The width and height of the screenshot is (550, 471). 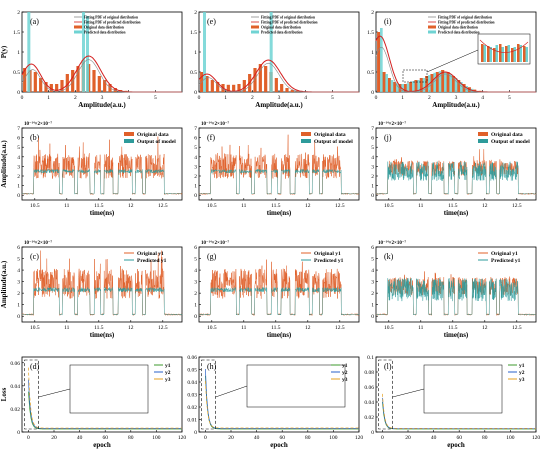 I want to click on panel-label: (c), so click(x=34, y=256).